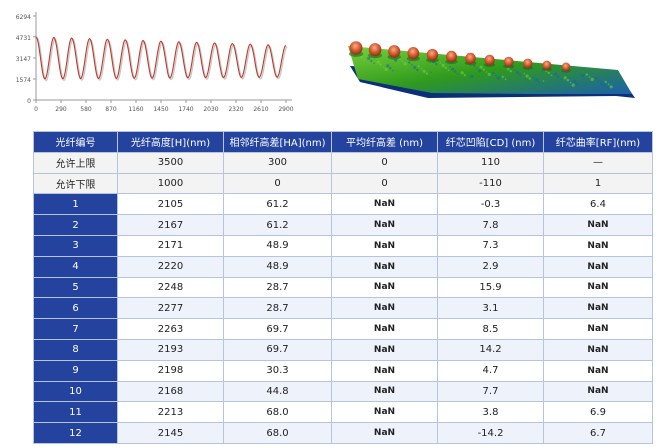 The image size is (665, 447). Describe the element at coordinates (490, 183) in the screenshot. I see `core-dip-cell: -110` at that location.